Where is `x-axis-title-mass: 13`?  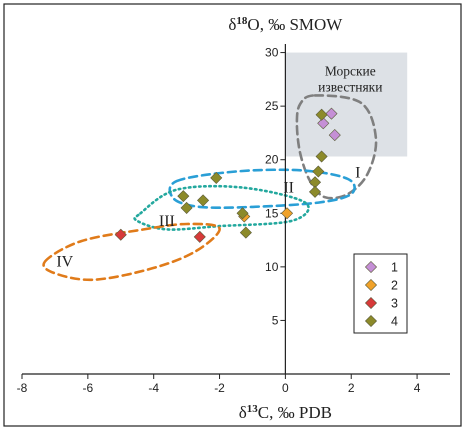
x-axis-title-mass: 13 is located at coordinates (253, 409).